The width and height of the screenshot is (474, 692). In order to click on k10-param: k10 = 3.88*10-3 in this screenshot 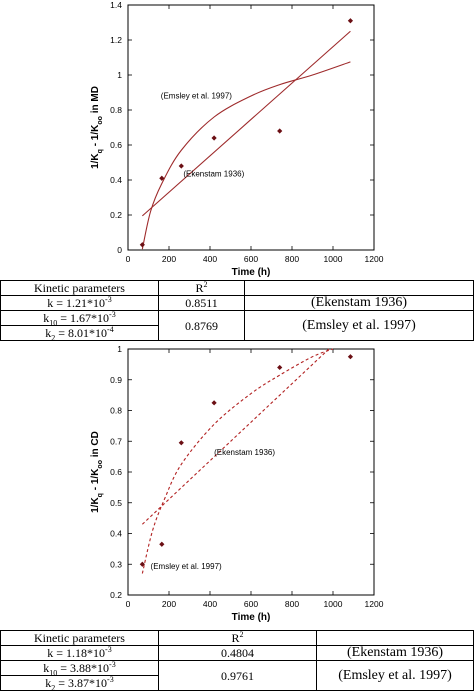, I will do `click(79, 668)`.